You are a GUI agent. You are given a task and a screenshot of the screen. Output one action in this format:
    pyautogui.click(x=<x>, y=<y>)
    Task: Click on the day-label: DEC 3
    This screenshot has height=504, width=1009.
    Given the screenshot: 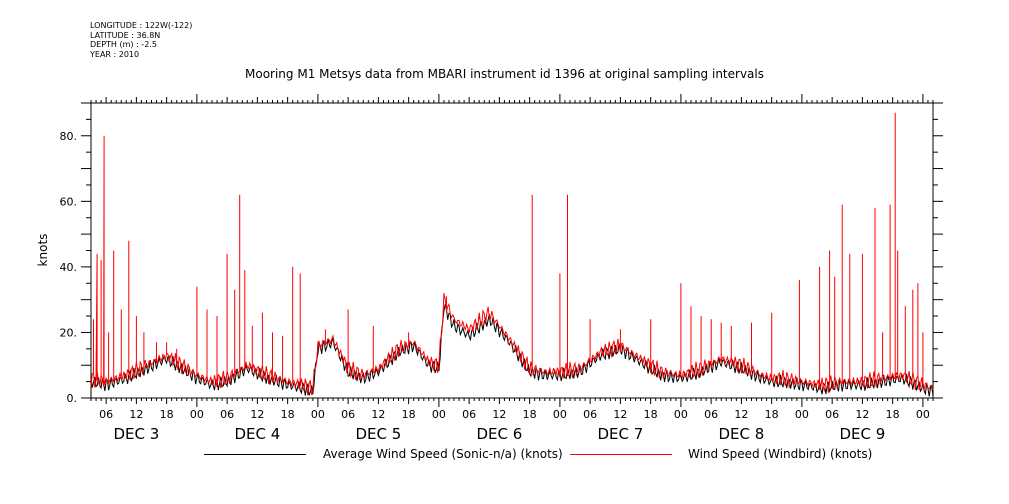 What is the action you would take?
    pyautogui.click(x=136, y=434)
    